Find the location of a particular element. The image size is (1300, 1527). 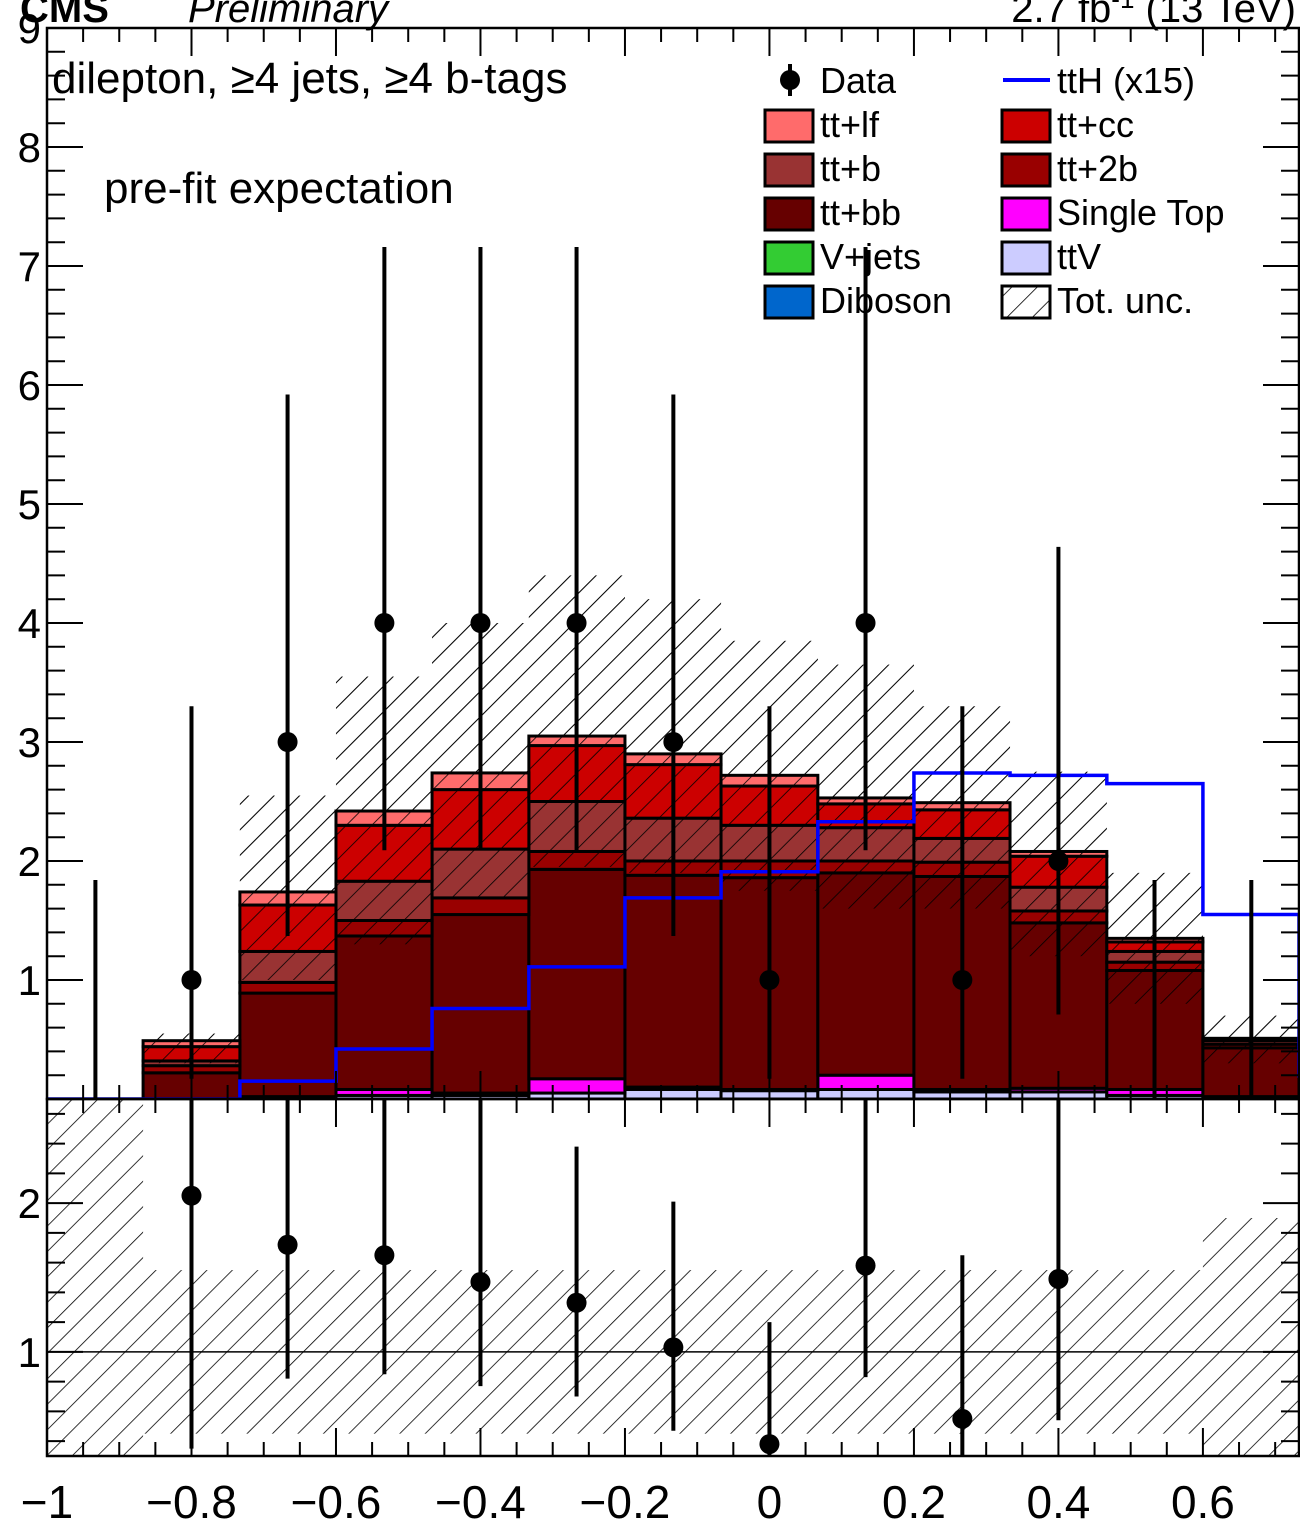

legend-label: tt+cc is located at coordinates (1095, 124).